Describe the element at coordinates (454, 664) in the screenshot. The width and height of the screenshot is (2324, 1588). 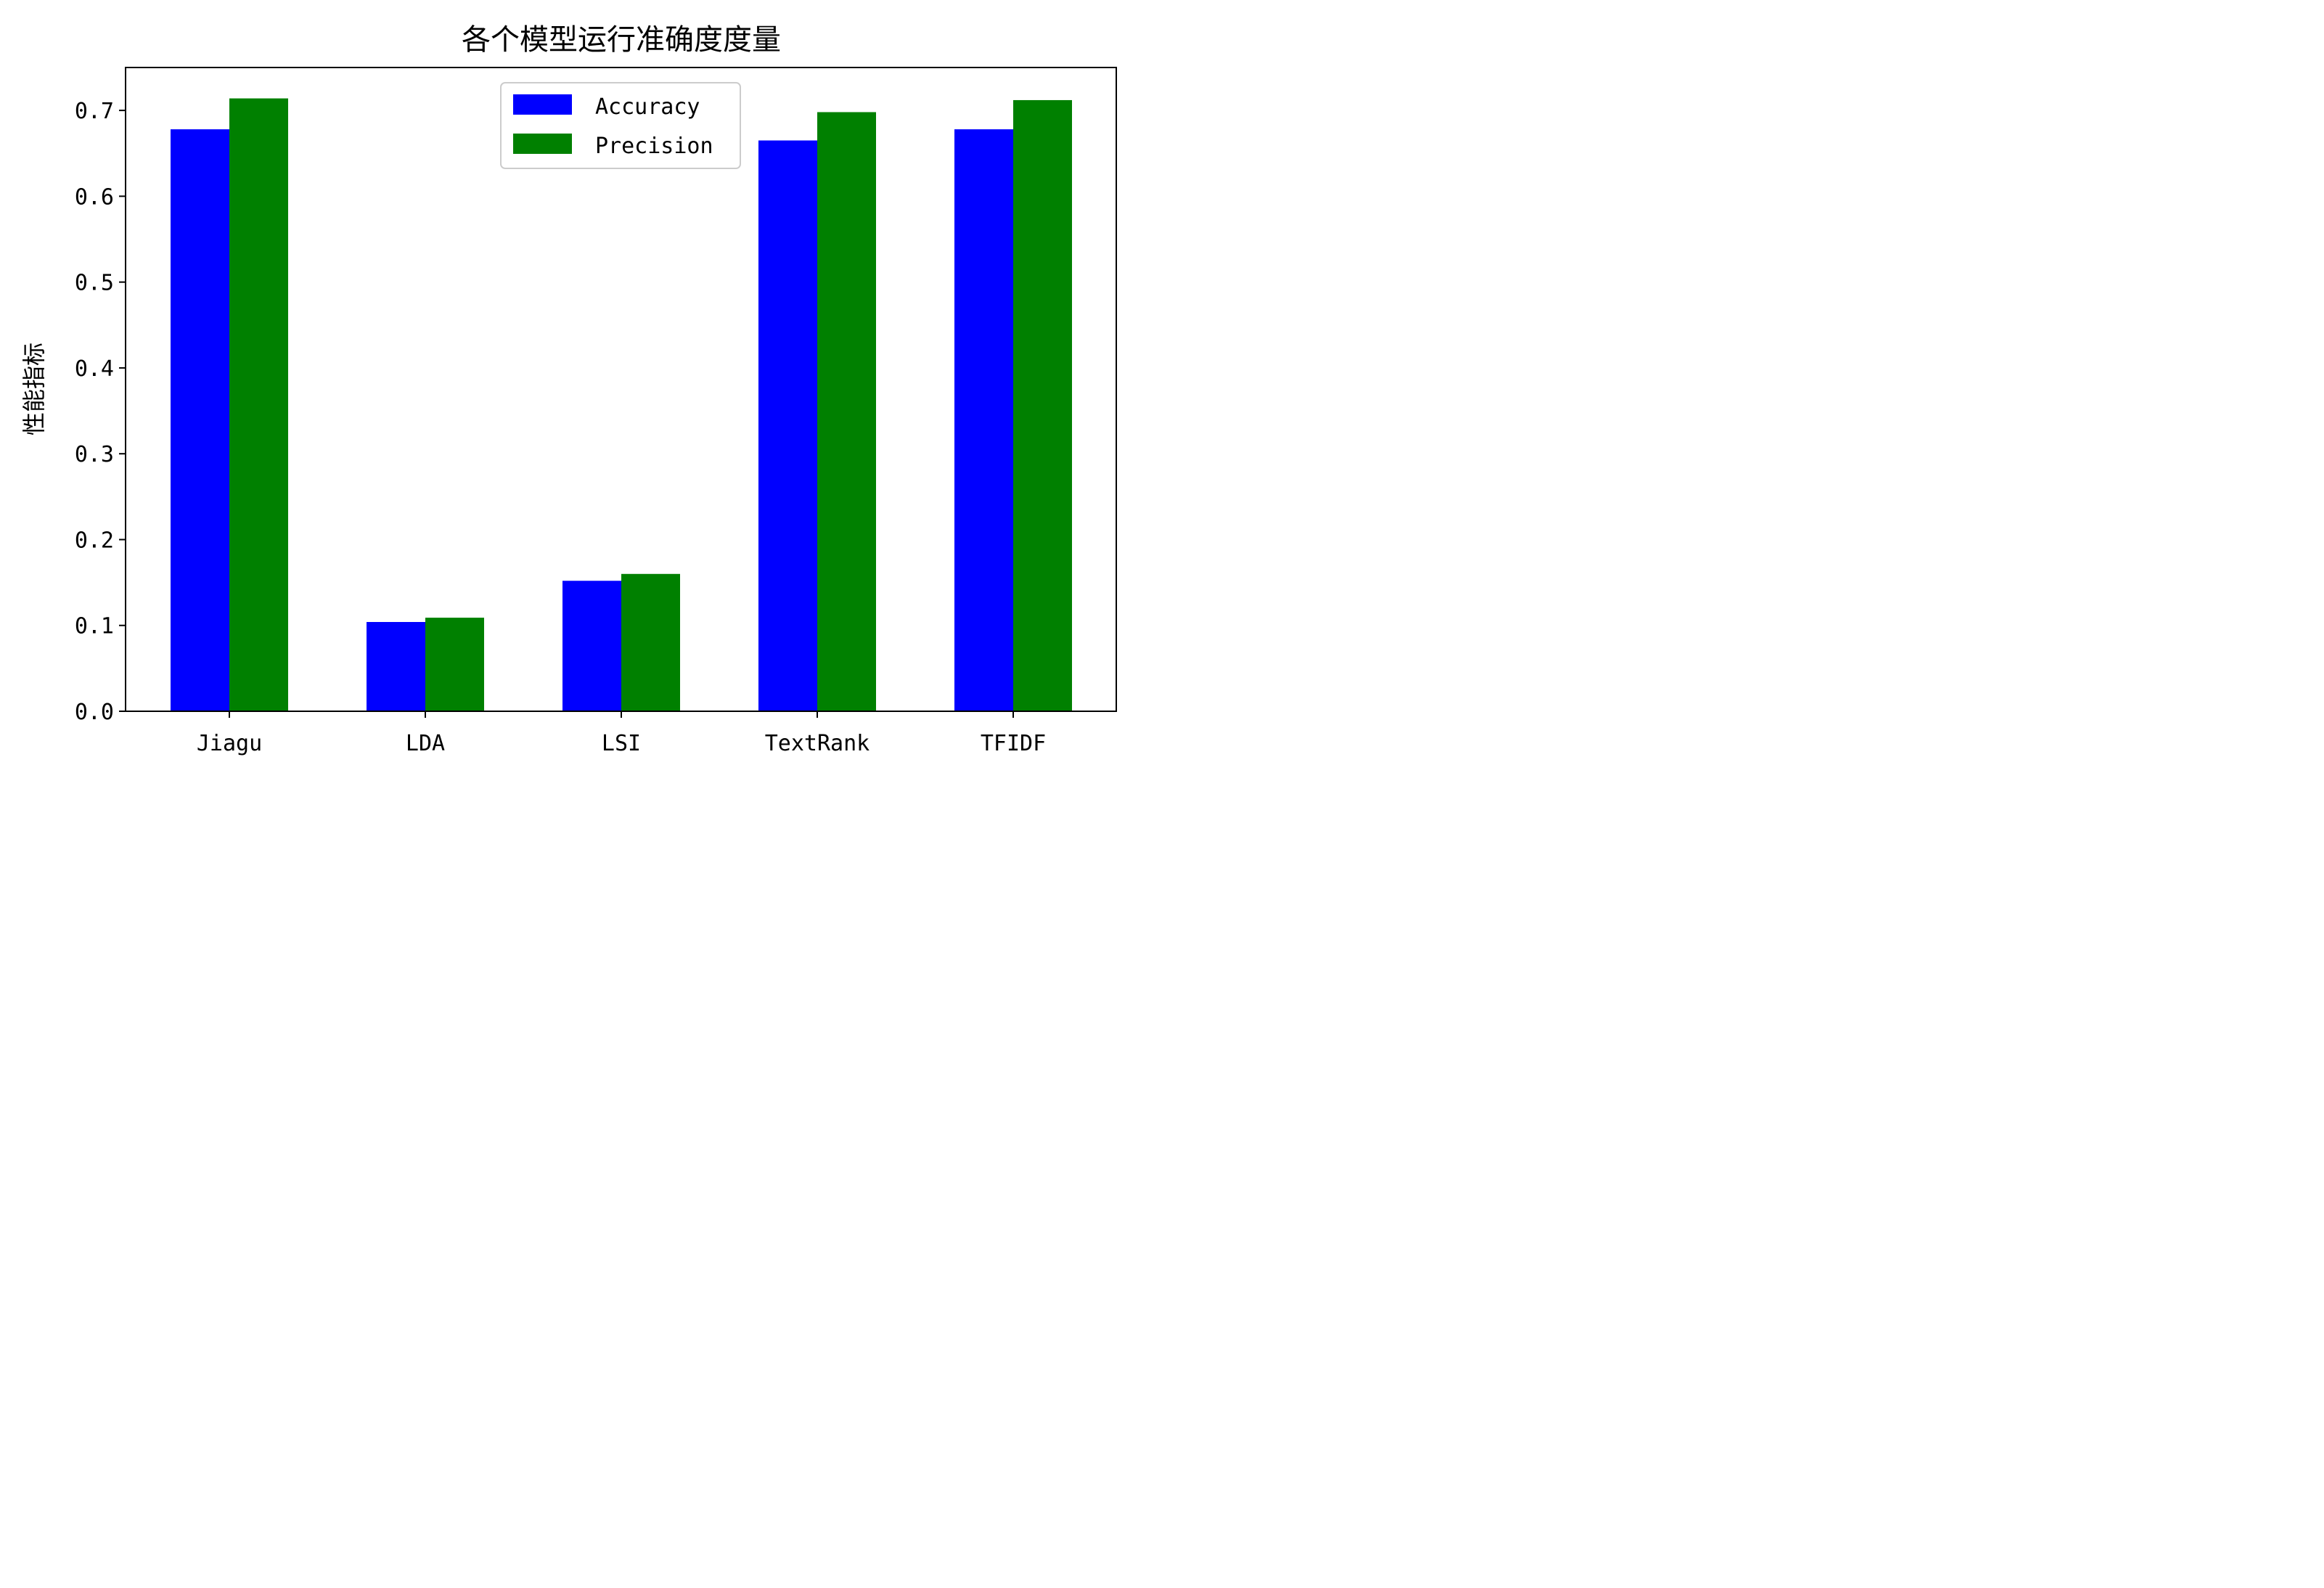
I see `bar-precision-lda` at that location.